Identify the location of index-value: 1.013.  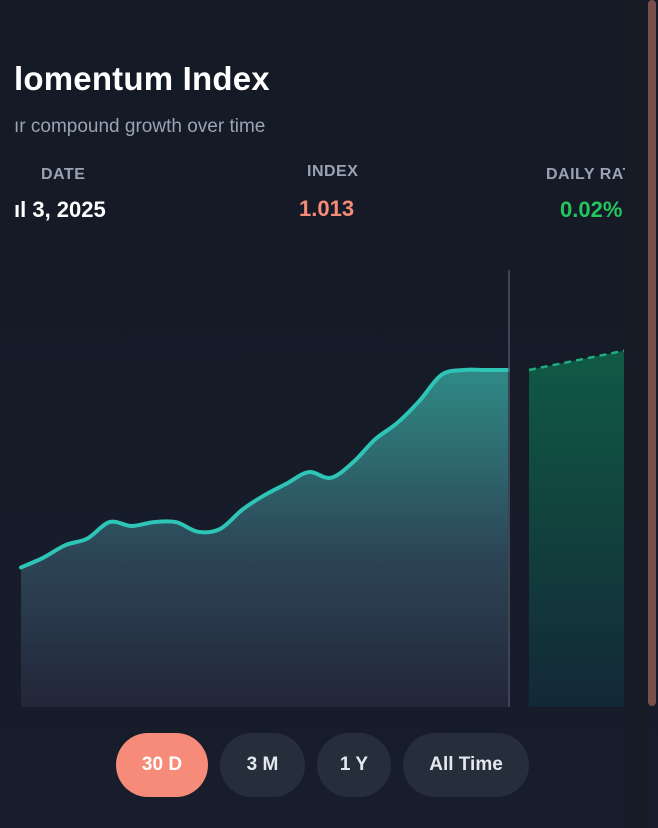
(327, 208).